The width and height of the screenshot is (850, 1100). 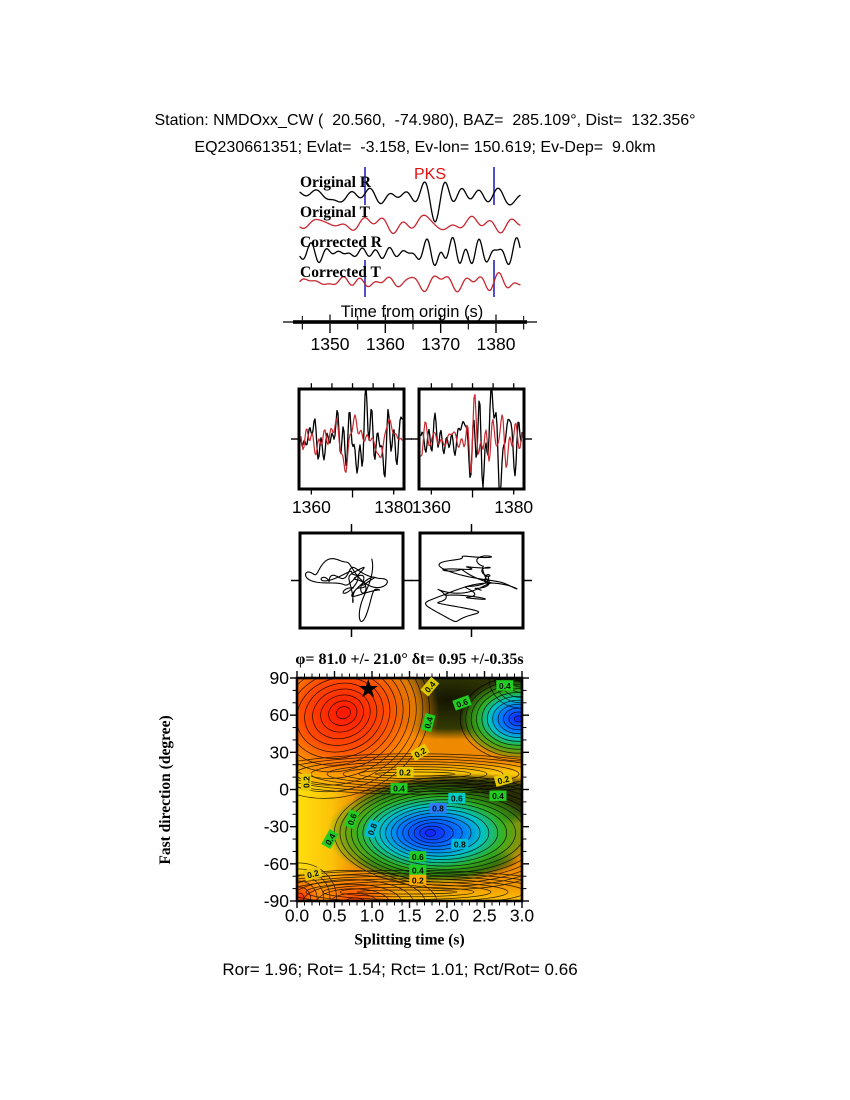 What do you see at coordinates (411, 580) in the screenshot?
I see `particle-motion-panels` at bounding box center [411, 580].